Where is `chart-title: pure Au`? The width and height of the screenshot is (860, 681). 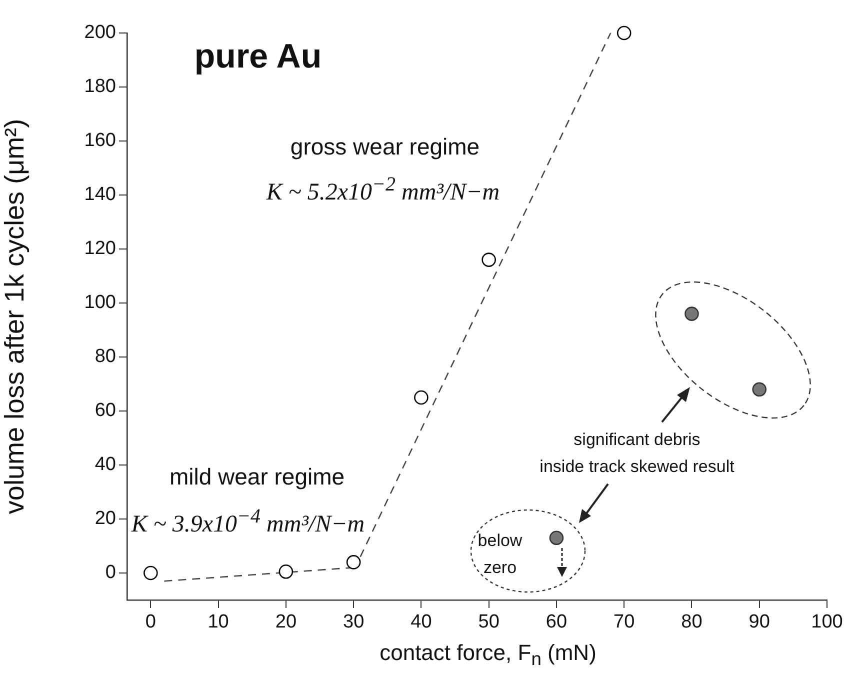 chart-title: pure Au is located at coordinates (258, 57).